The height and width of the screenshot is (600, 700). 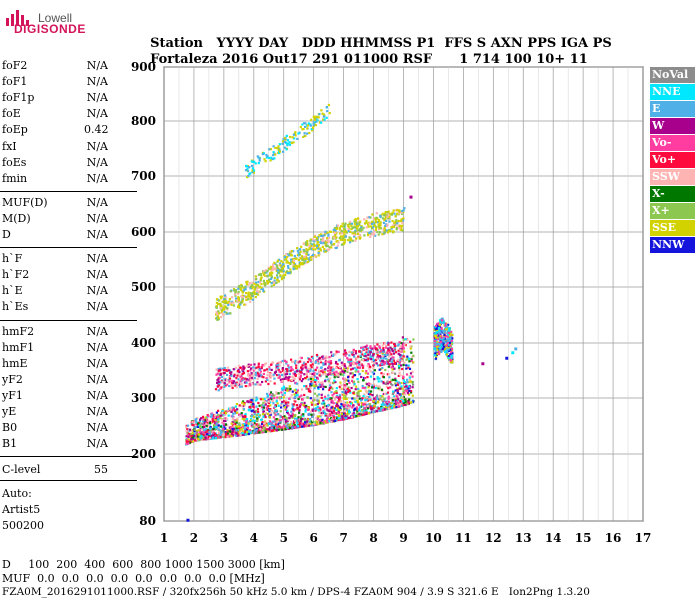 What do you see at coordinates (17, 494) in the screenshot?
I see `auto-label: Auto:` at bounding box center [17, 494].